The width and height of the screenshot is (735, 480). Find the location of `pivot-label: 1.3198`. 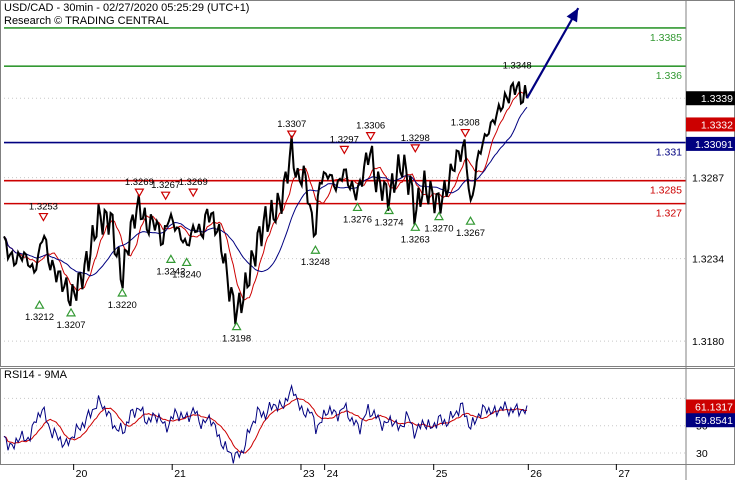

pivot-label: 1.3198 is located at coordinates (236, 339).